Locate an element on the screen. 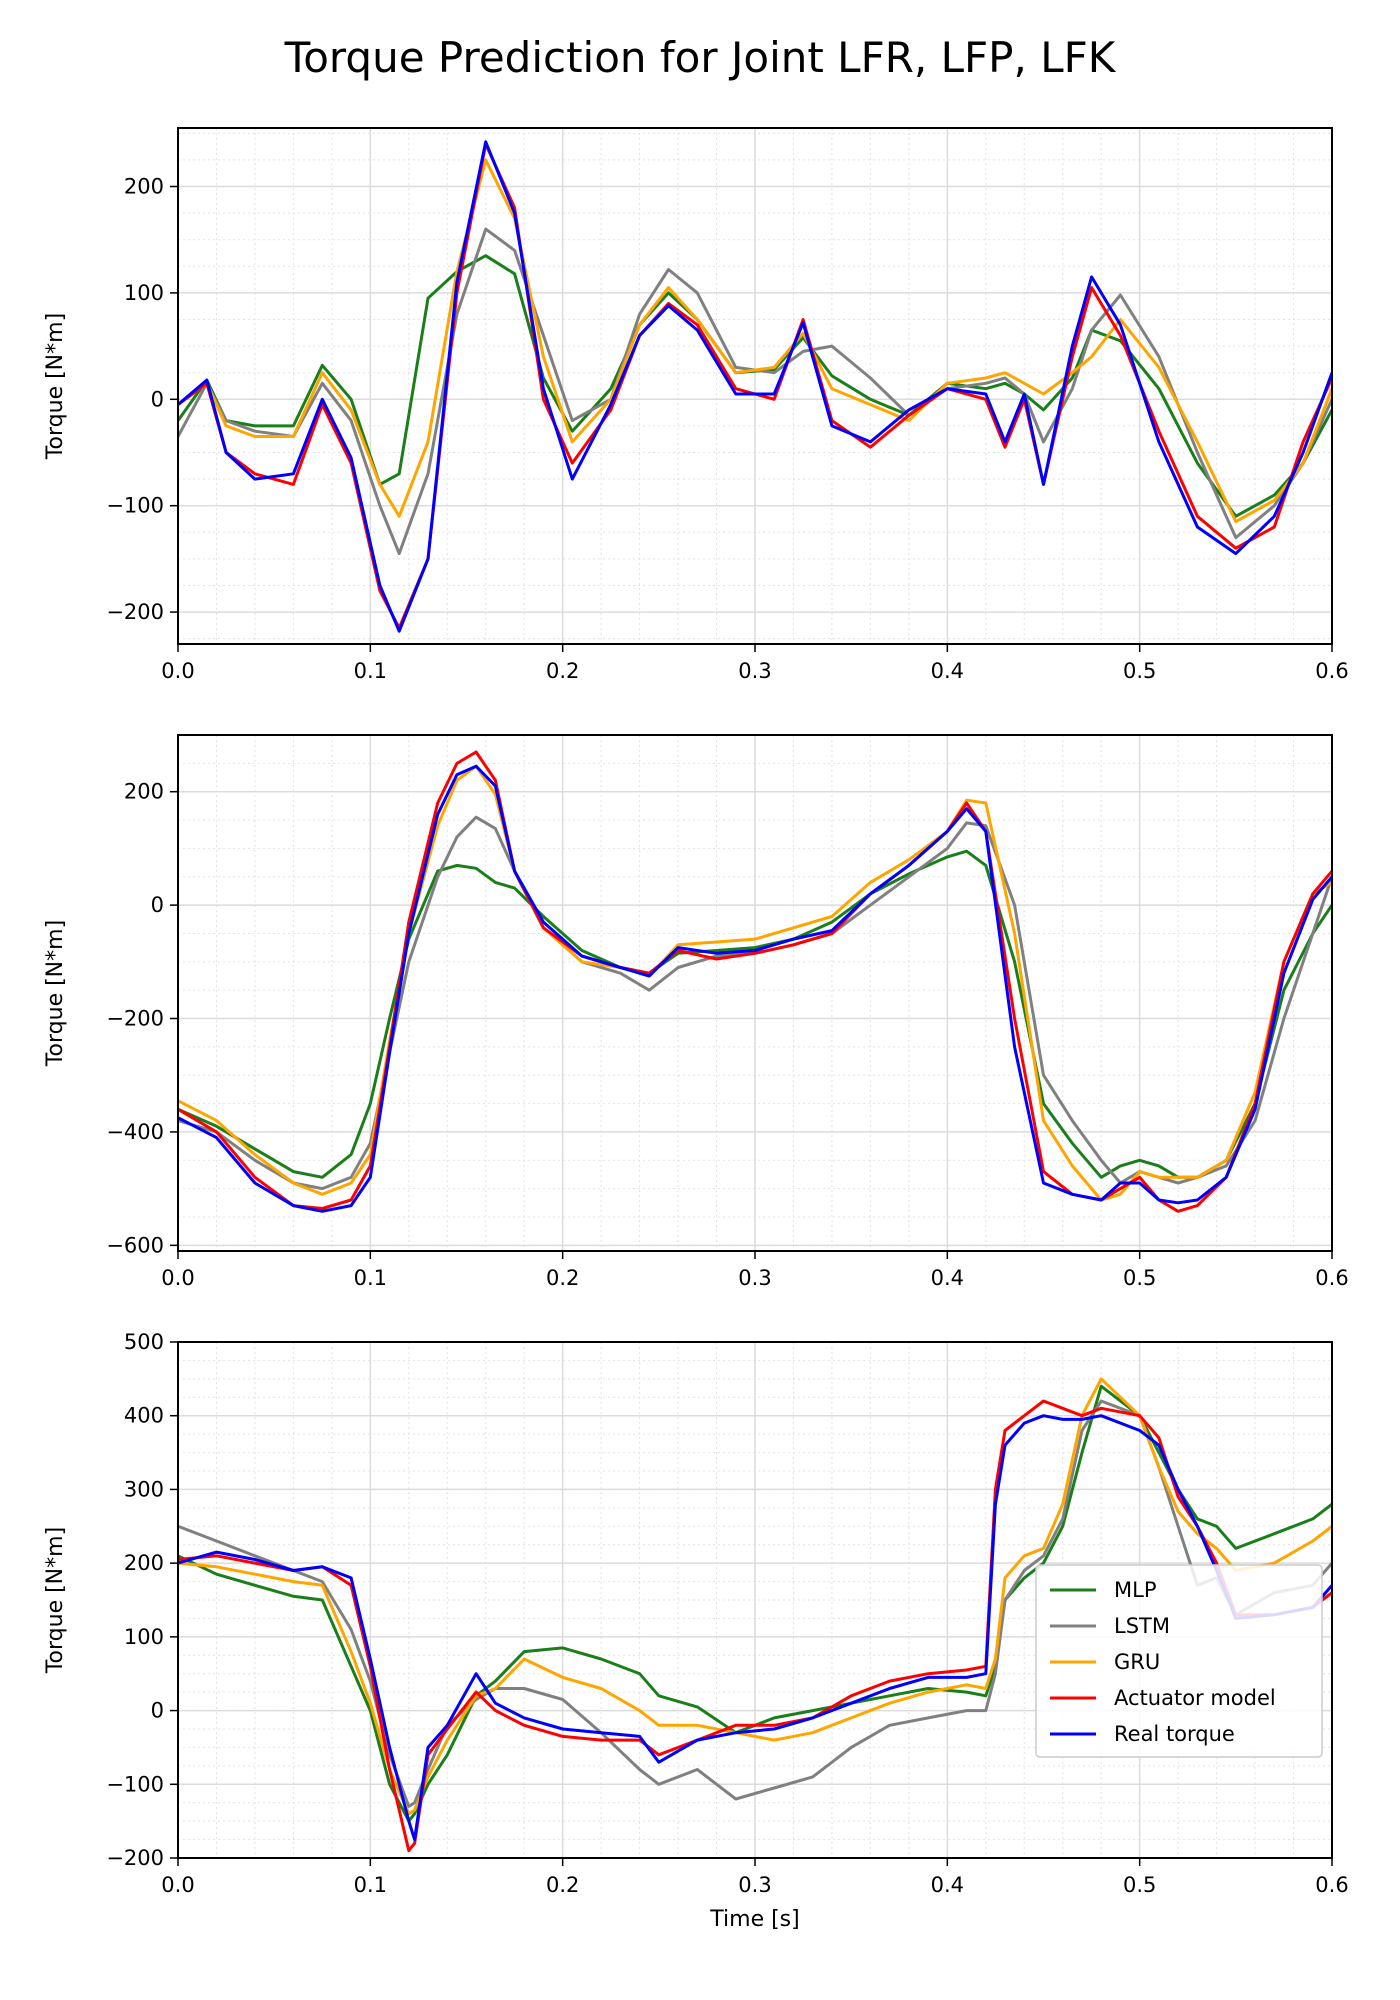 Image resolution: width=1400 pixels, height=2000 pixels. legend-frame is located at coordinates (1179, 1661).